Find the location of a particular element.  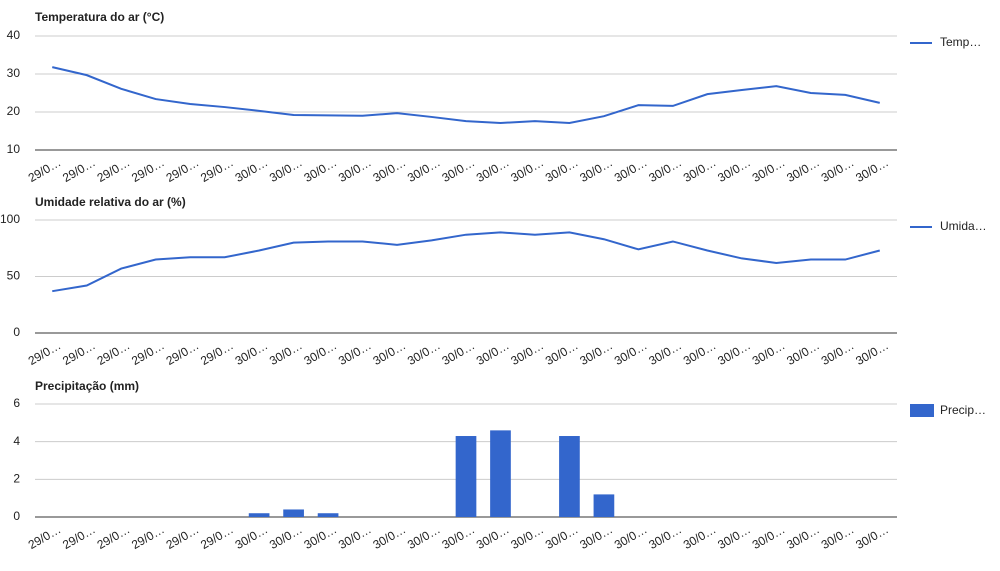

chart-title: Precipitação (mm) is located at coordinates (87, 386).